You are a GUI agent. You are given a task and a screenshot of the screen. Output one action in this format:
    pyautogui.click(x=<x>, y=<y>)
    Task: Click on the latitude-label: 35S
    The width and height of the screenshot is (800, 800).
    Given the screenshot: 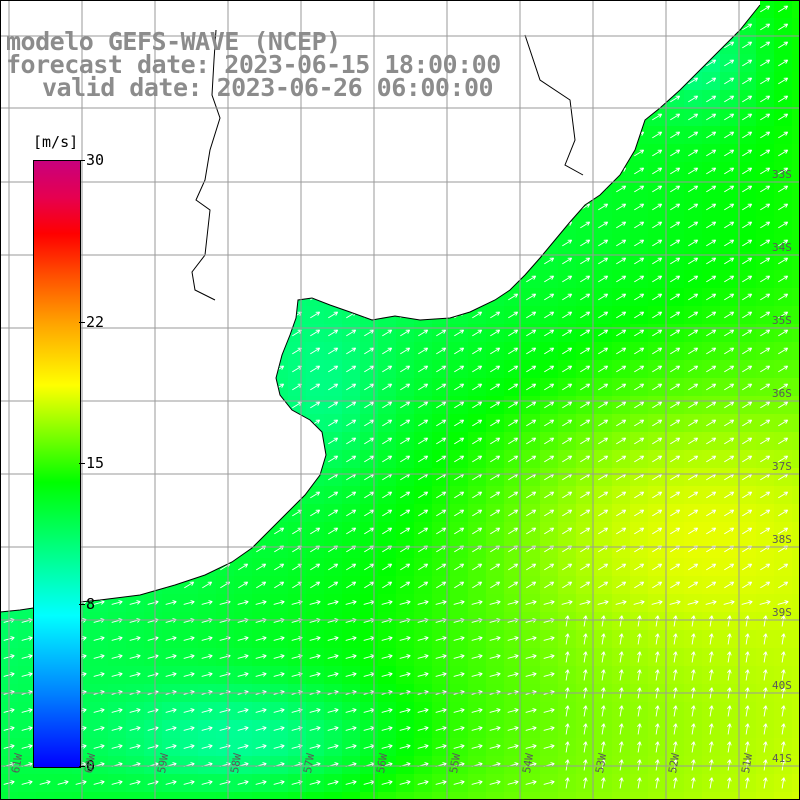 What is the action you would take?
    pyautogui.click(x=782, y=320)
    